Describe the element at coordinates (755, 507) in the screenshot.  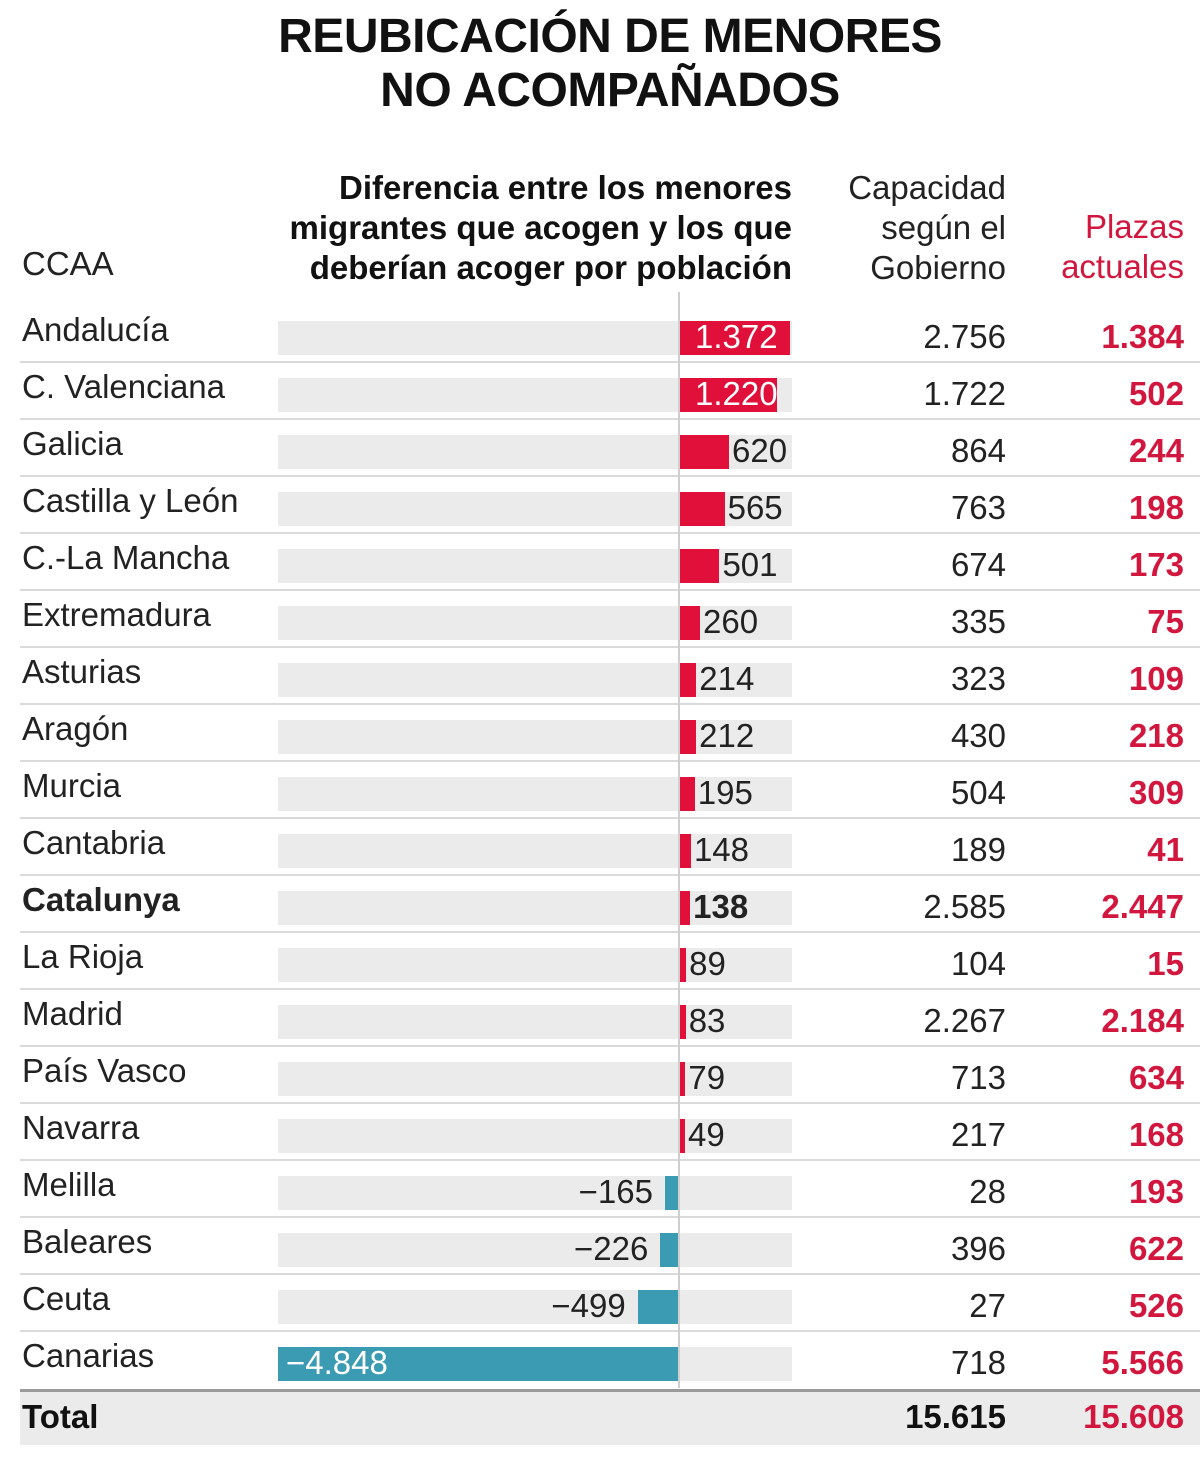
I see `bar-value-label: 565` at that location.